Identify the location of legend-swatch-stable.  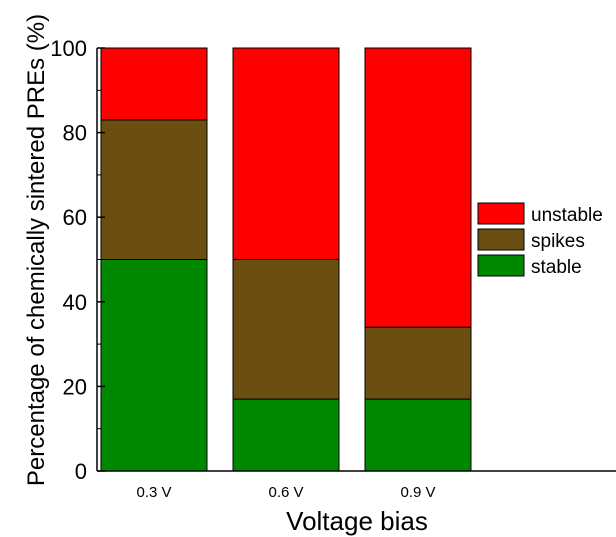
(501, 265).